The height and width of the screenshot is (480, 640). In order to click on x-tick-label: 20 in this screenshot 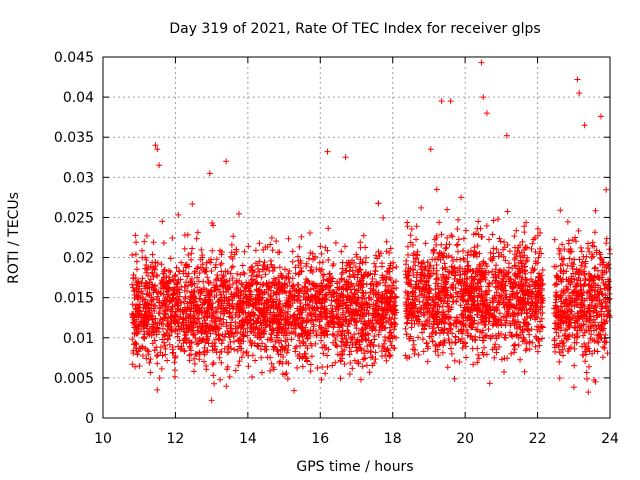, I will do `click(465, 439)`.